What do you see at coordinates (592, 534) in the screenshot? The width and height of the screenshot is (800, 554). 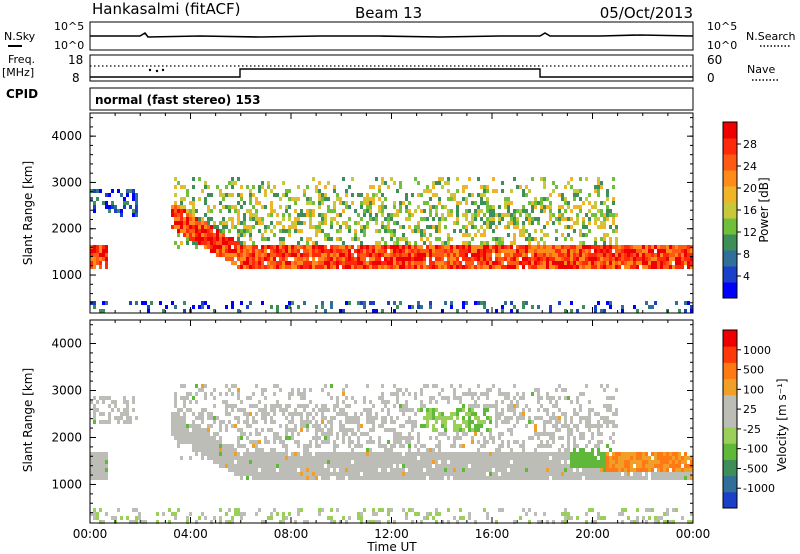 I see `xtick-label-5: 20:00` at bounding box center [592, 534].